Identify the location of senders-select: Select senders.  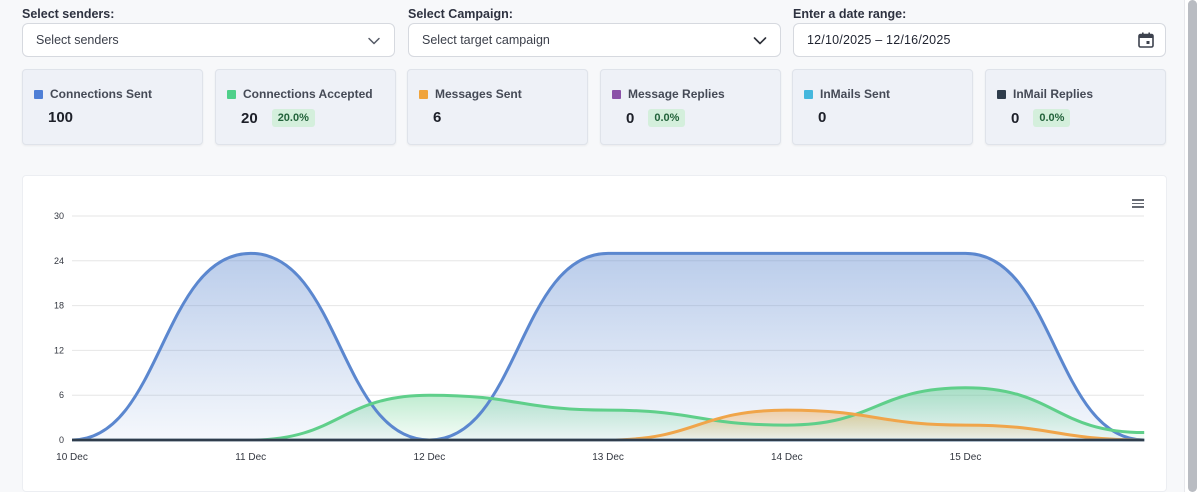
(208, 40).